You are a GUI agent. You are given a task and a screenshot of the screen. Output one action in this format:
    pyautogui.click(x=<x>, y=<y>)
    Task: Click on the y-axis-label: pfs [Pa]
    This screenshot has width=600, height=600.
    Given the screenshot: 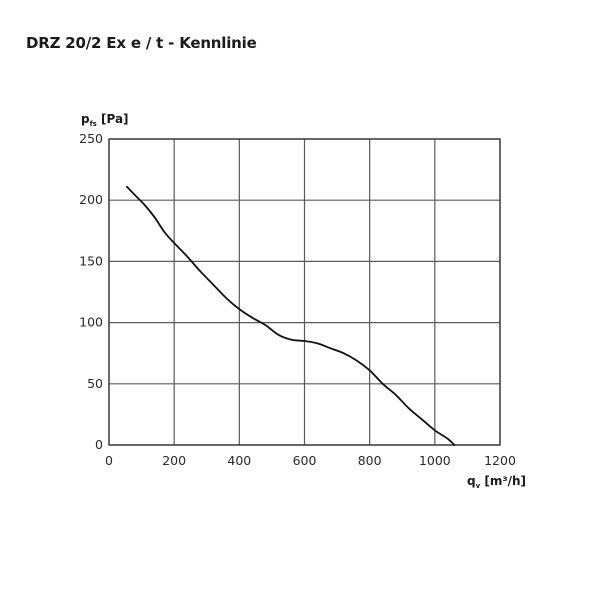 What is the action you would take?
    pyautogui.click(x=105, y=120)
    